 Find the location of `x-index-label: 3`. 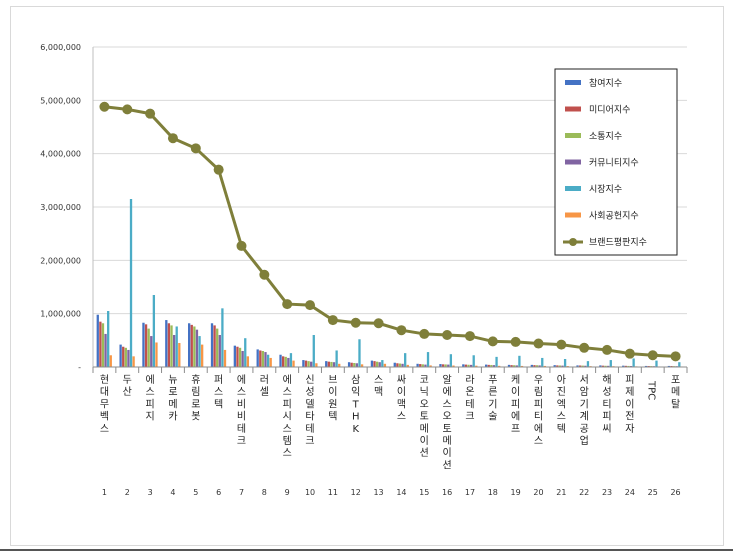

x-index-label: 3 is located at coordinates (150, 492).